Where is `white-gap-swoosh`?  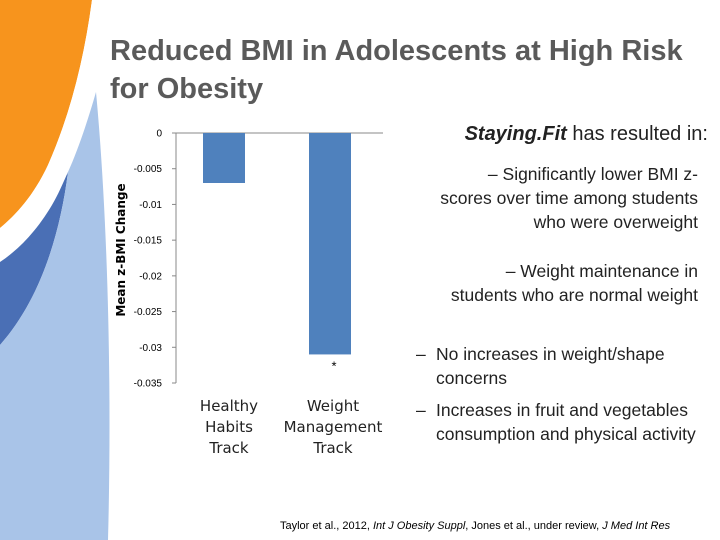 white-gap-swoosh is located at coordinates (54, 131).